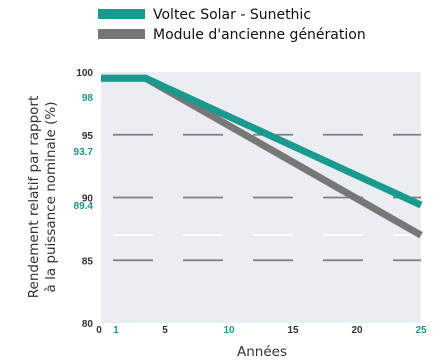 This screenshot has height=362, width=444. I want to click on y-tick-label: 87, so click(88, 236).